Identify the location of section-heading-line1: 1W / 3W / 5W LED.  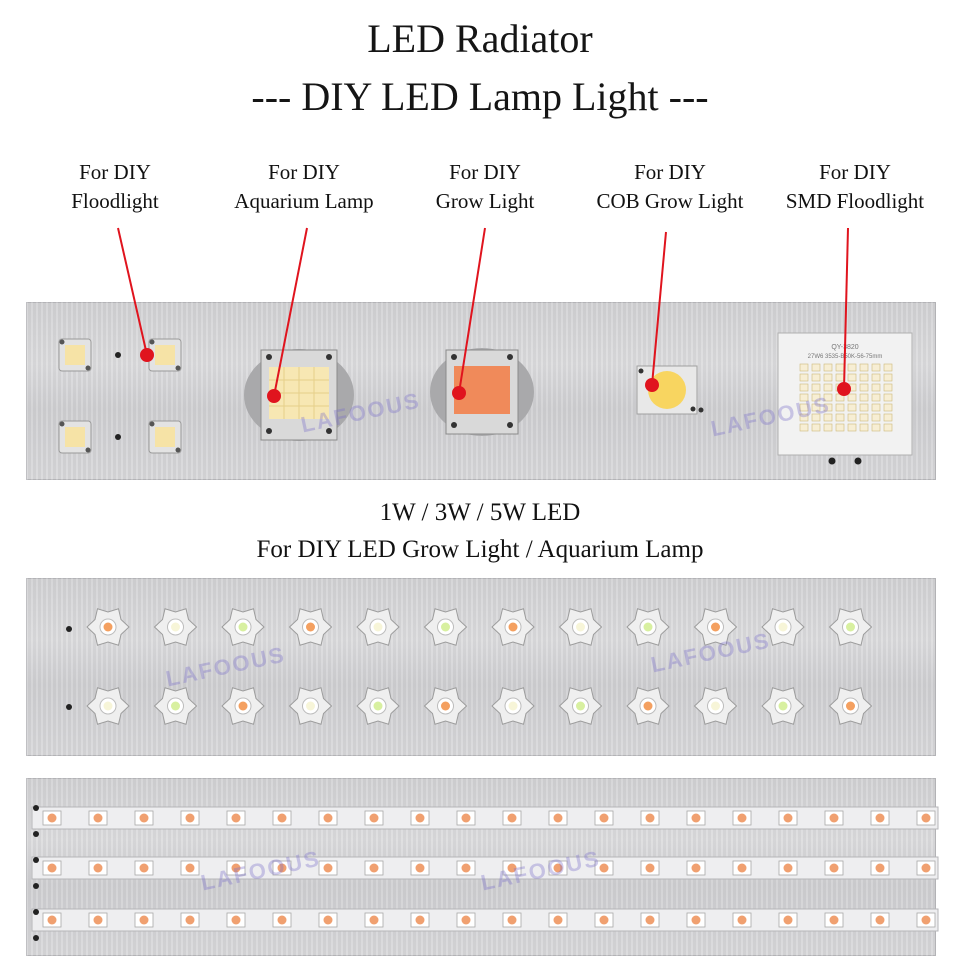
(480, 512).